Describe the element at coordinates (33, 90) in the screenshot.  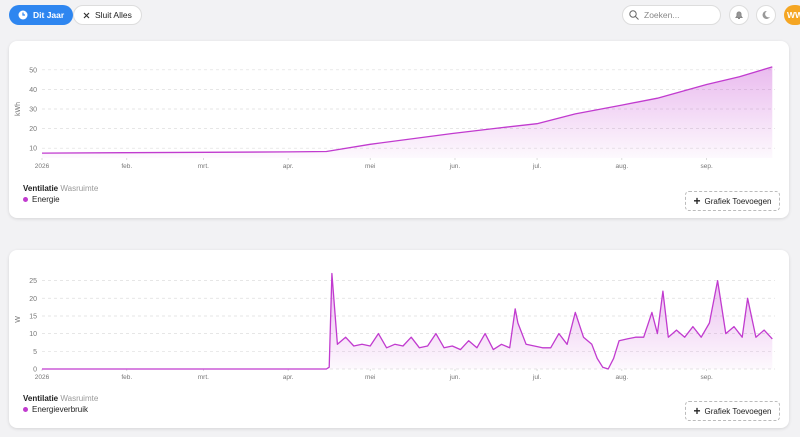
I see `y-tick-label: 40` at that location.